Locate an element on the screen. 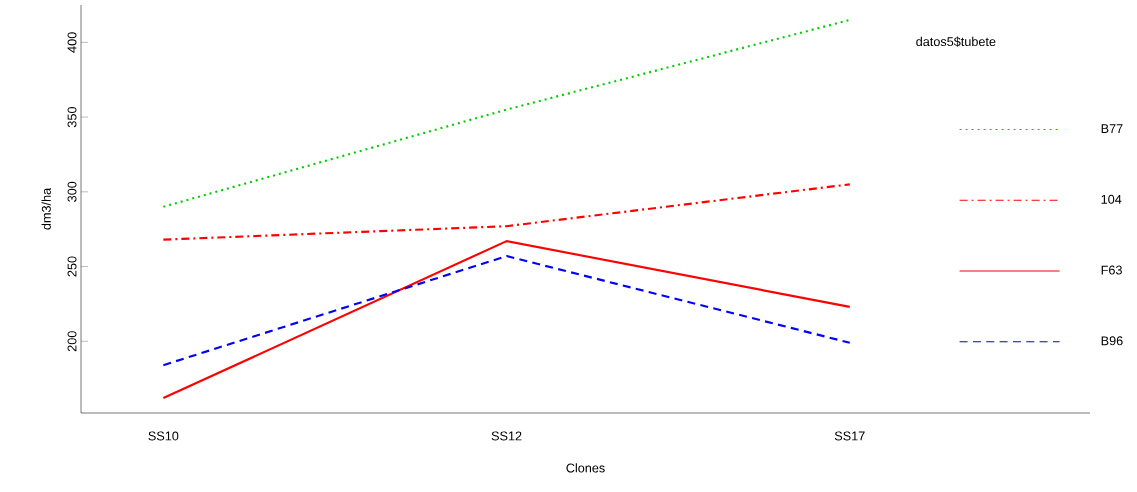 Image resolution: width=1137 pixels, height=492 pixels. y-tick-label: 300 is located at coordinates (72, 191).